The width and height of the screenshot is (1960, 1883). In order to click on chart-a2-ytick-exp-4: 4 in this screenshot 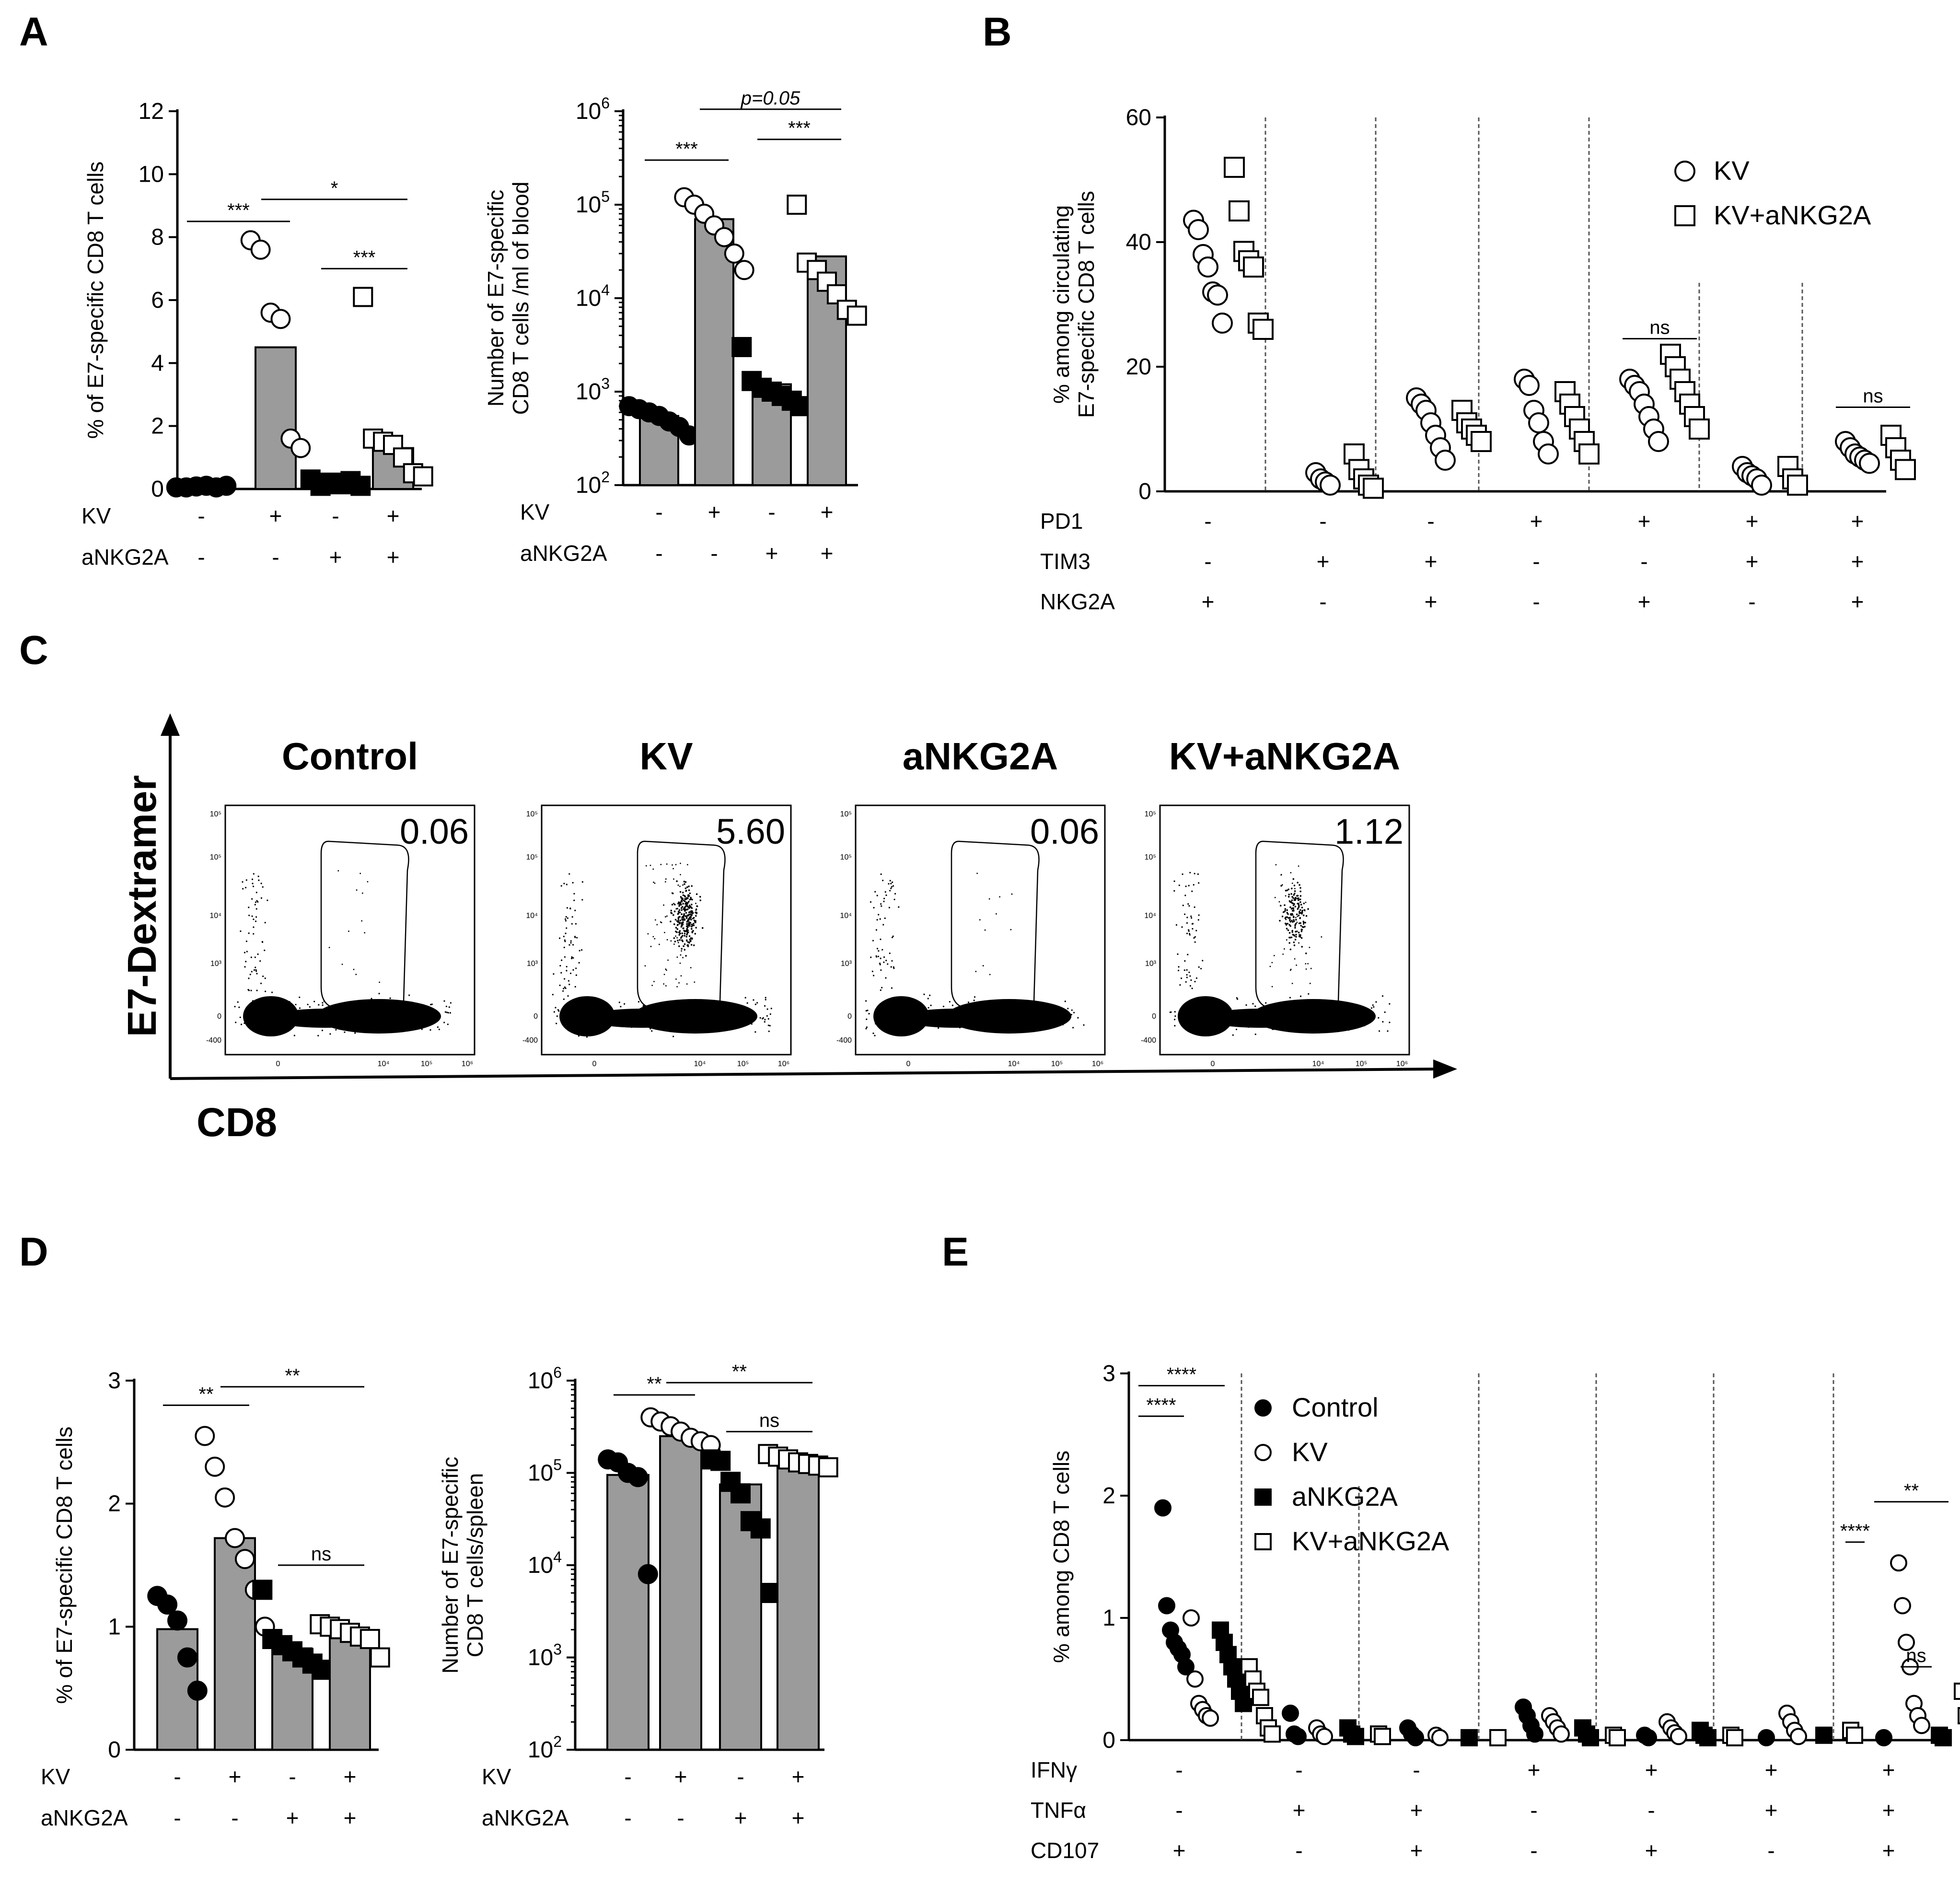, I will do `click(606, 290)`.